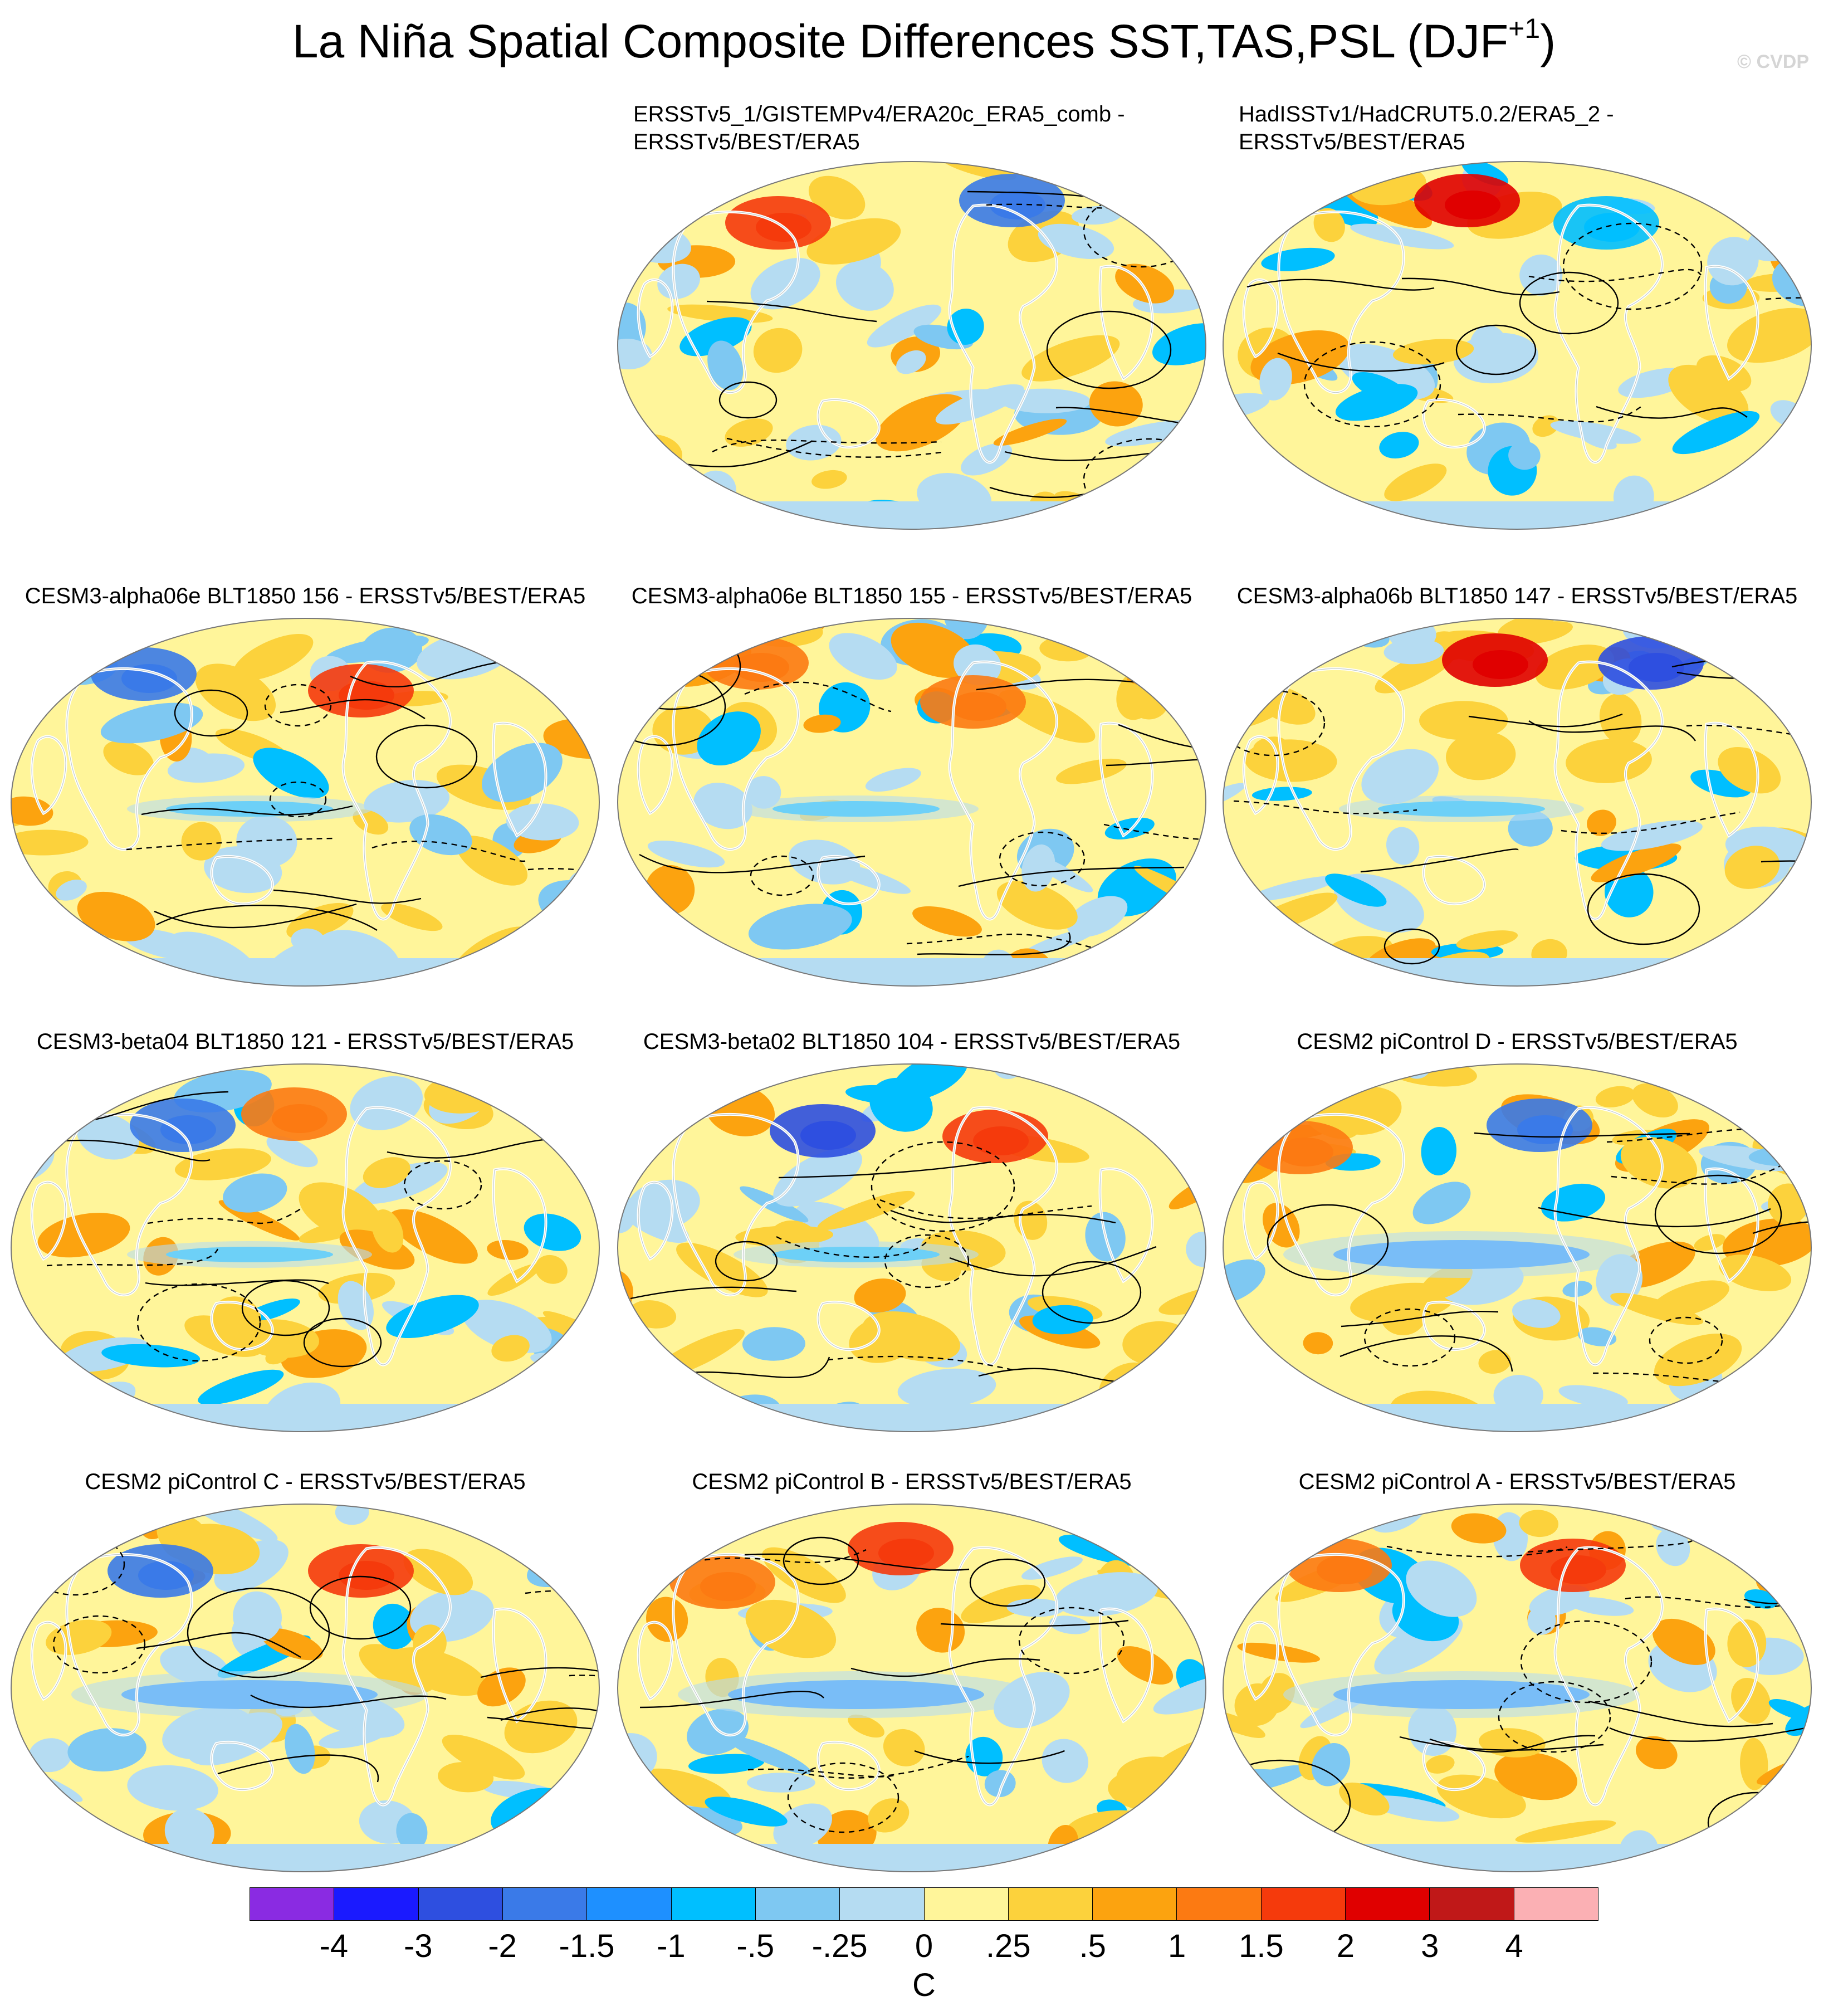 The image size is (1848, 2011). What do you see at coordinates (671, 1946) in the screenshot?
I see `colorbar-tick-label: -1` at bounding box center [671, 1946].